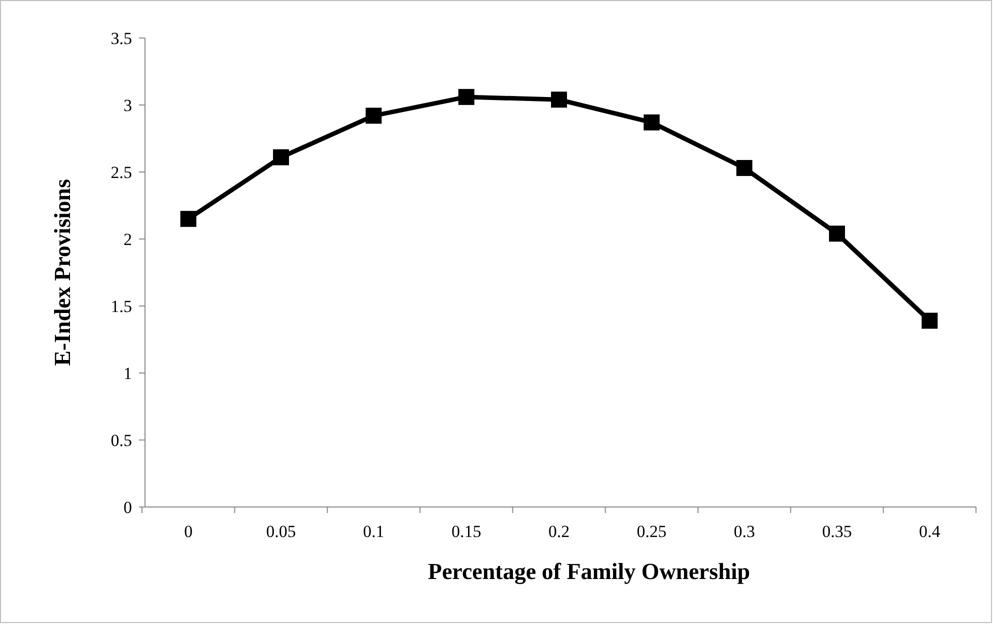 This screenshot has width=993, height=624. I want to click on x-tick-label: 0.1, so click(373, 531).